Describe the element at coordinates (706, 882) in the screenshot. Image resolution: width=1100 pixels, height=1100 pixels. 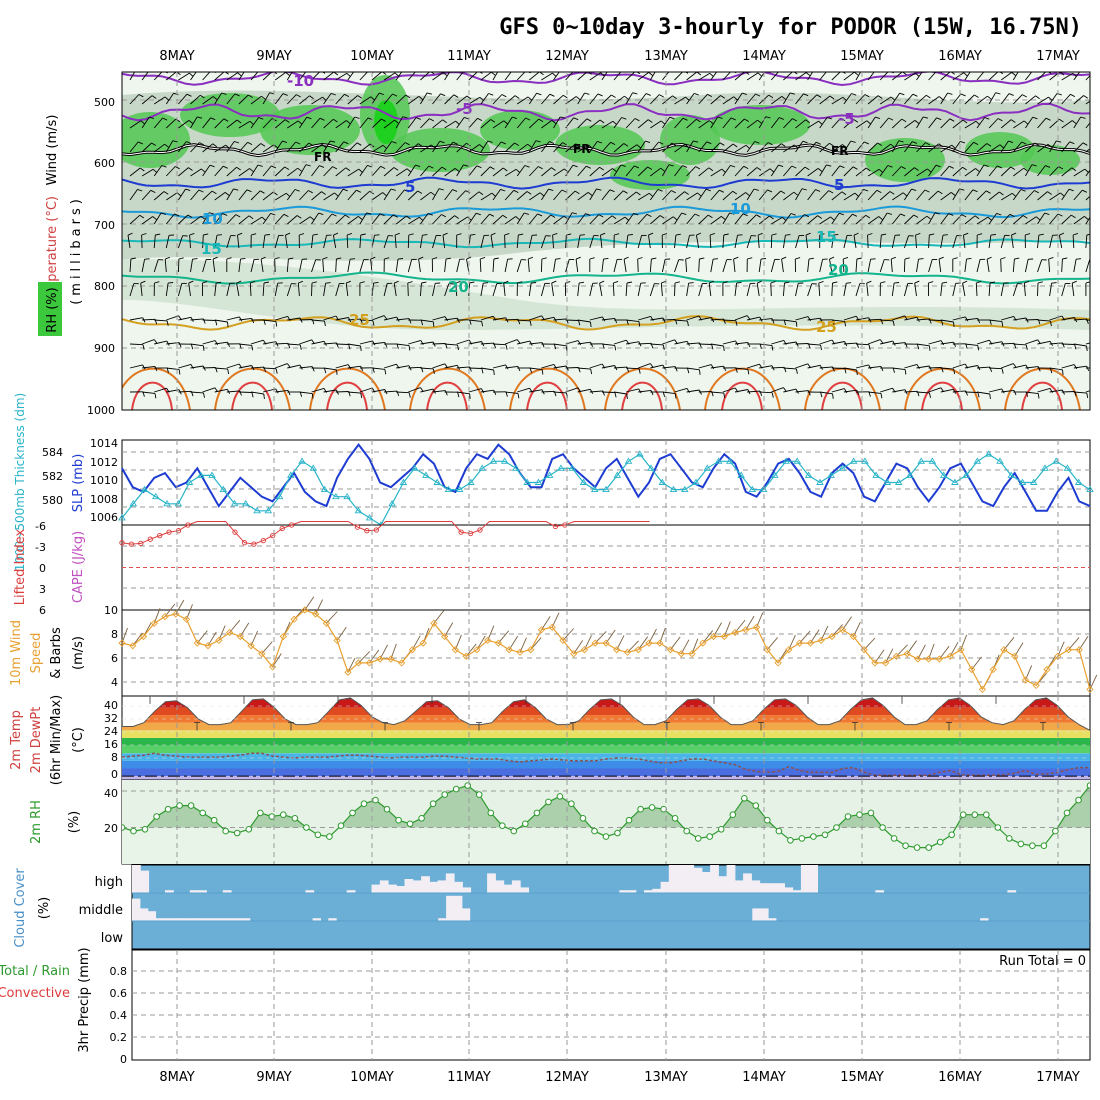
I see `high-cloud-bar` at that location.